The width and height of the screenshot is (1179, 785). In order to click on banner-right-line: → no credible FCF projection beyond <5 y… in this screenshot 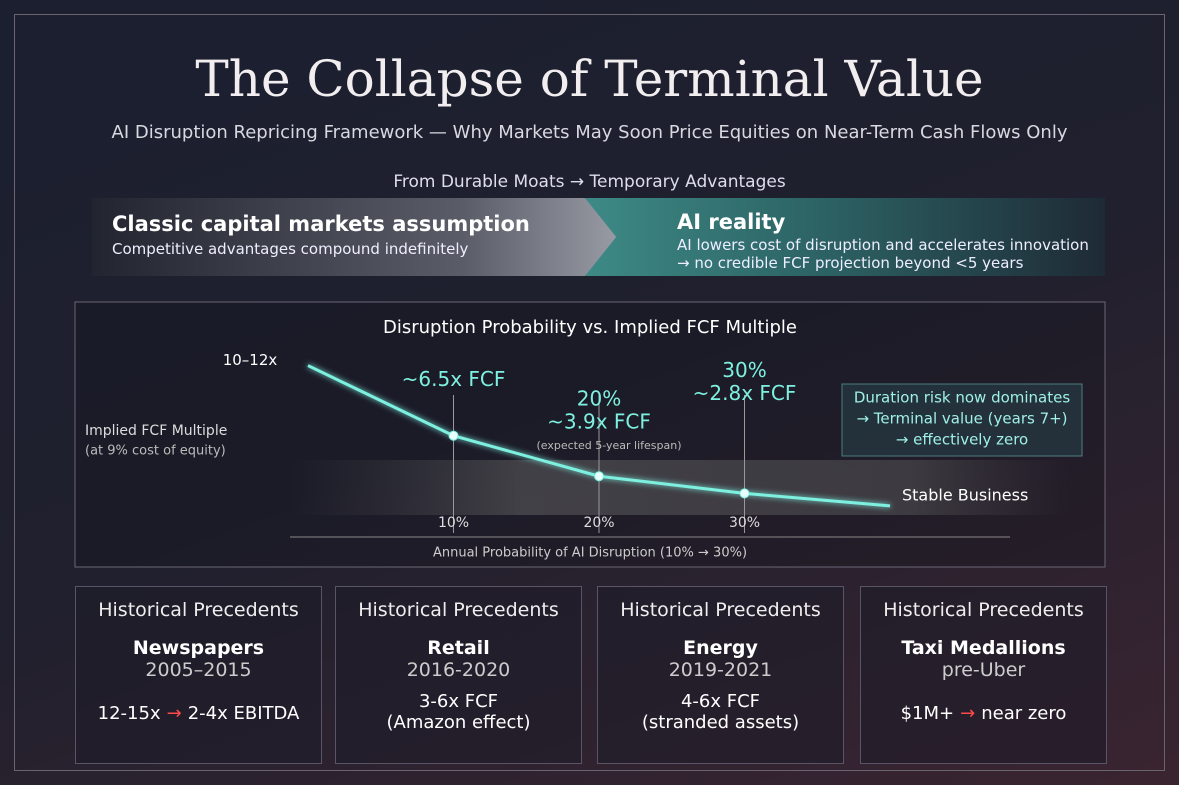, I will do `click(850, 263)`.